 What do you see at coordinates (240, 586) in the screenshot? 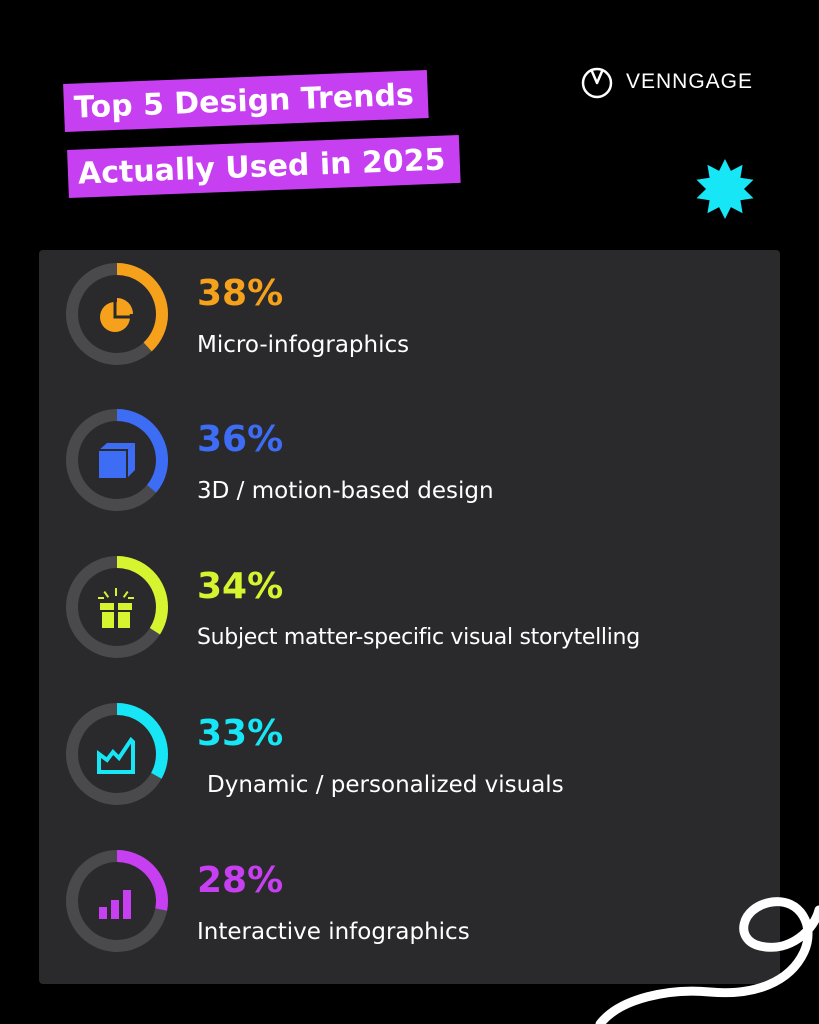
I see `trend-percent: 34%` at bounding box center [240, 586].